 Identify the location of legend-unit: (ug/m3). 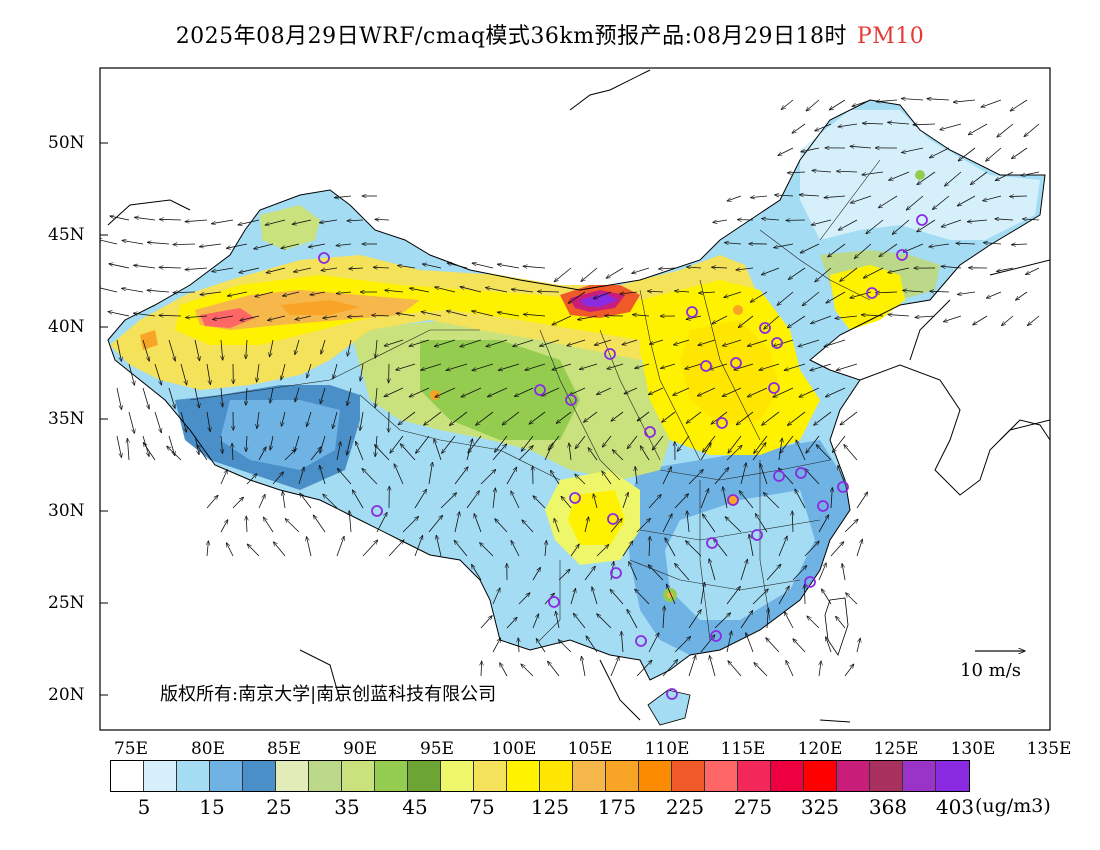
(1013, 806).